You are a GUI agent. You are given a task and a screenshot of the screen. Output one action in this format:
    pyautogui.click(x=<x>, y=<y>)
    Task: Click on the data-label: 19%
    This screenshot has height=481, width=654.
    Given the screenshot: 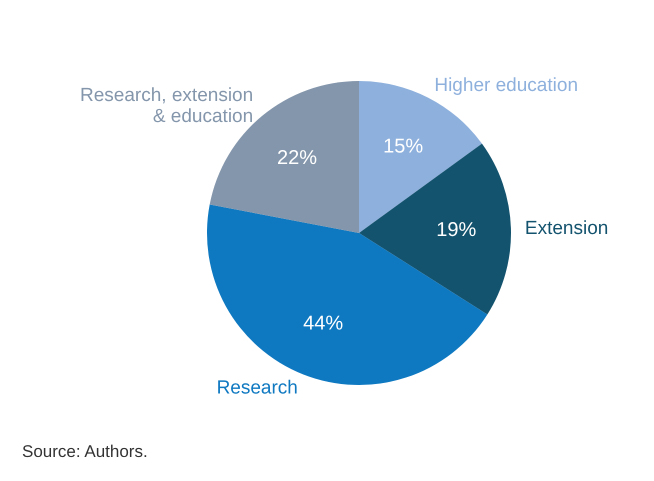 What is the action you would take?
    pyautogui.click(x=456, y=229)
    